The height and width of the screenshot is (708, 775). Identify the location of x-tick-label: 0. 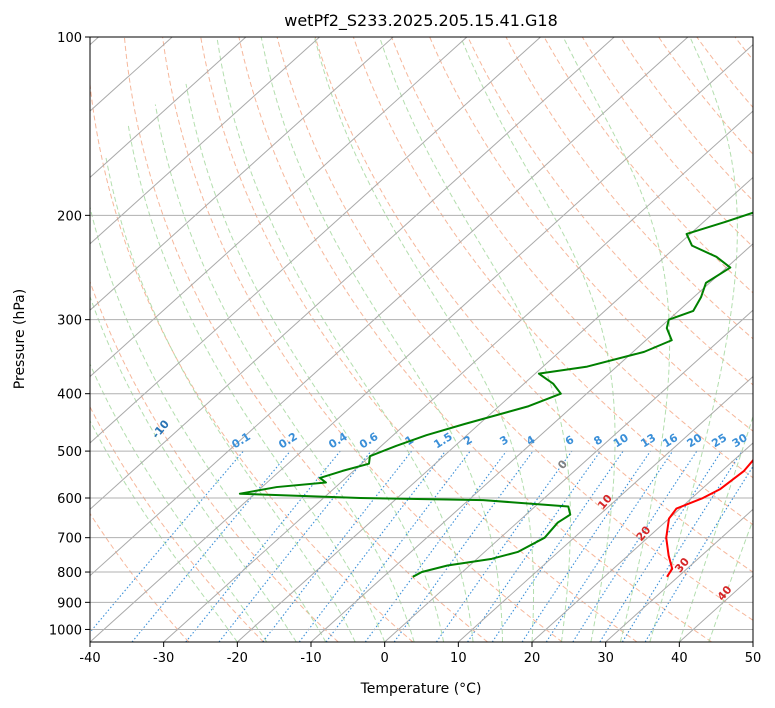
(385, 658).